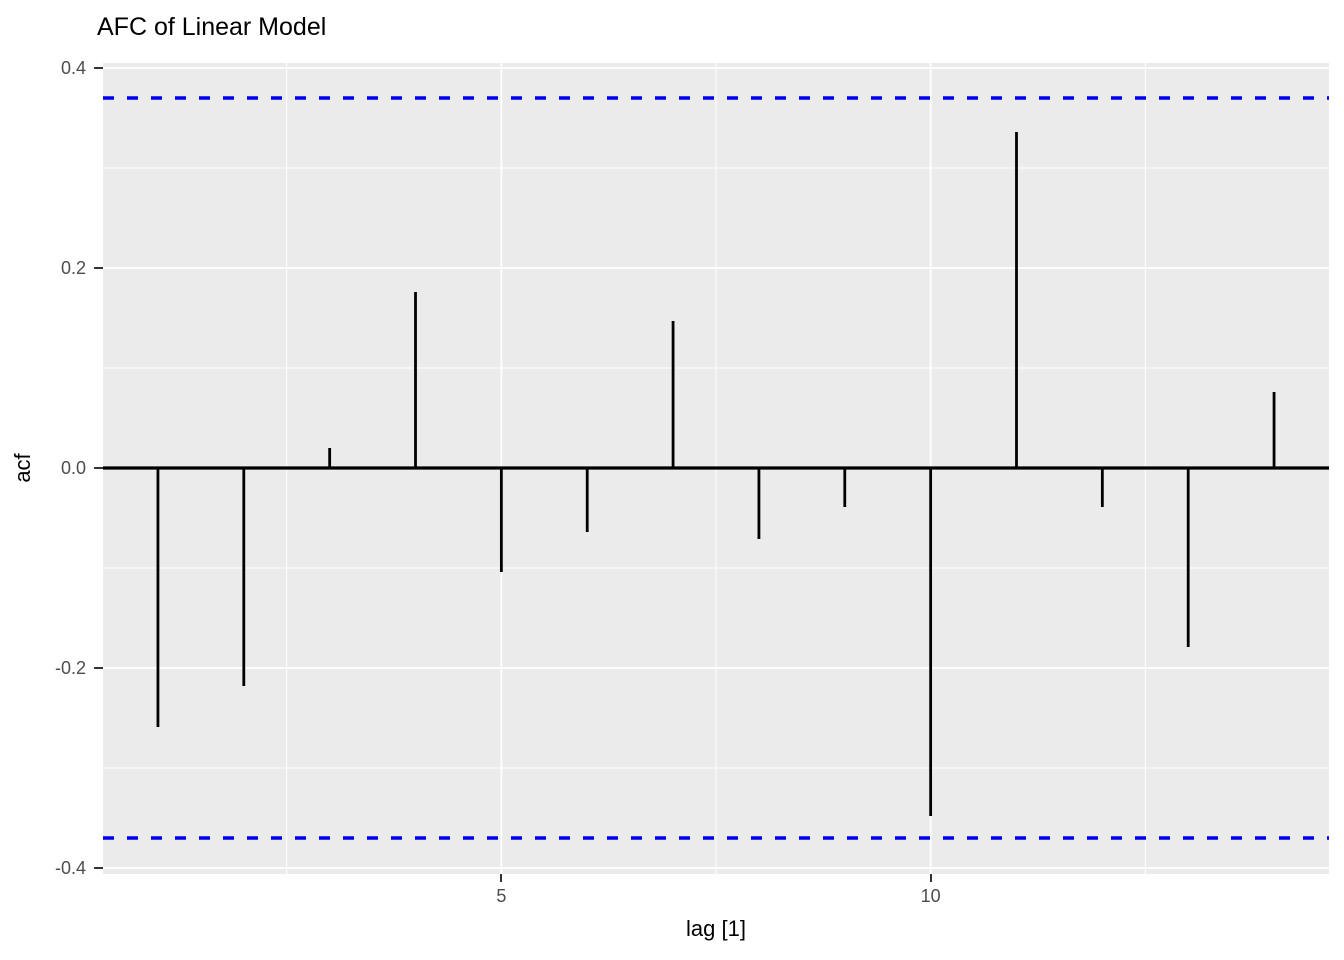 This screenshot has width=1344, height=960. Describe the element at coordinates (70, 668) in the screenshot. I see `y-tick-label: -0.2` at that location.